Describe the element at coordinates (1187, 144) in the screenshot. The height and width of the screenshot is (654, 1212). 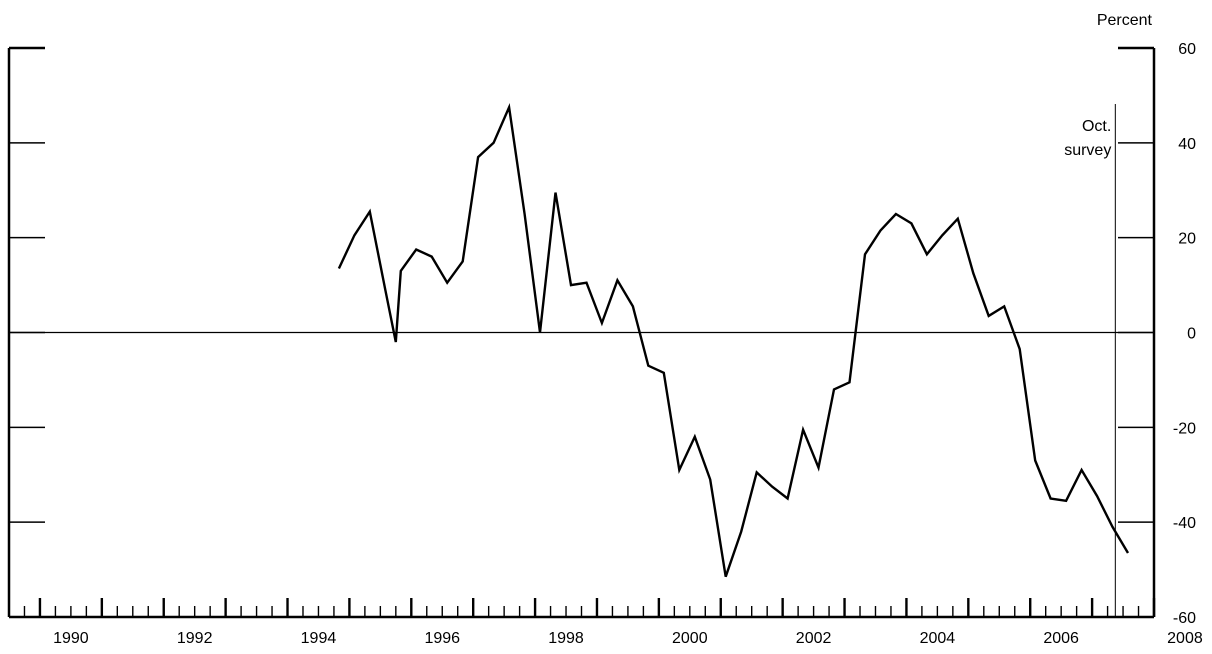
I see `y-tick-label: 40` at that location.